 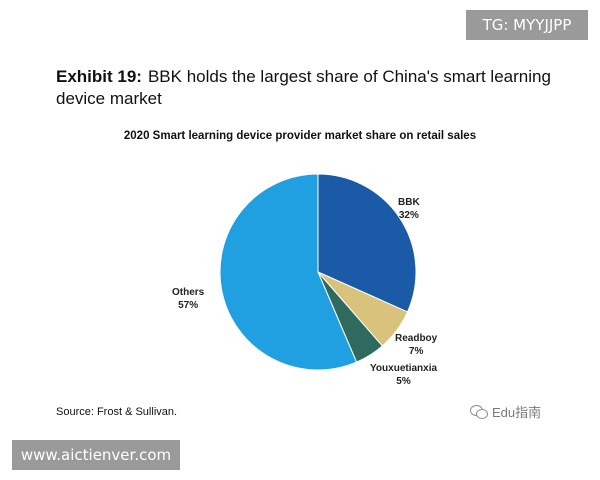 I want to click on exhibit-label: Exhibit 19:, so click(x=99, y=76).